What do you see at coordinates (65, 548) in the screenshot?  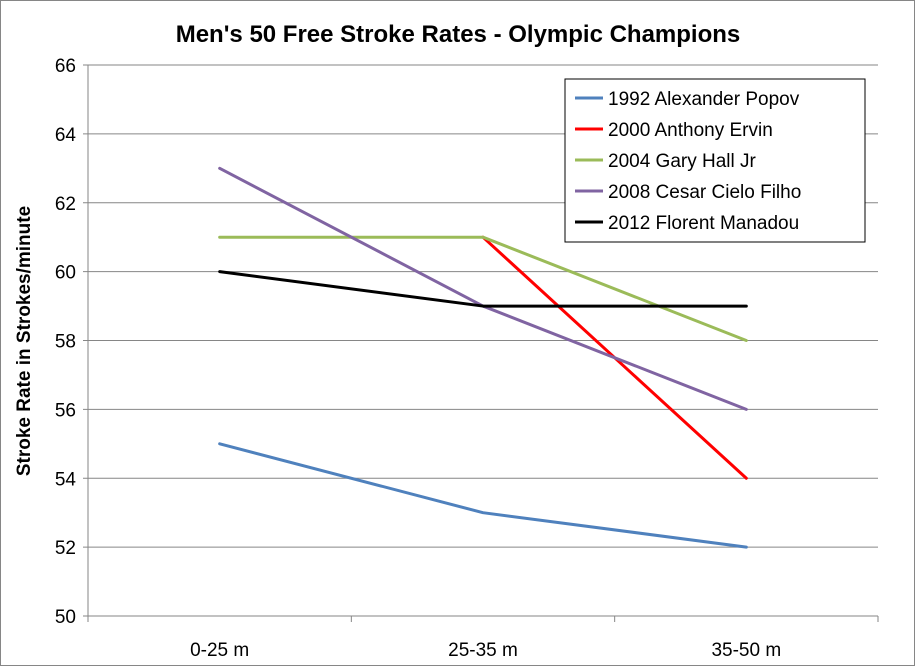 I see `y-tick-label: 52` at bounding box center [65, 548].